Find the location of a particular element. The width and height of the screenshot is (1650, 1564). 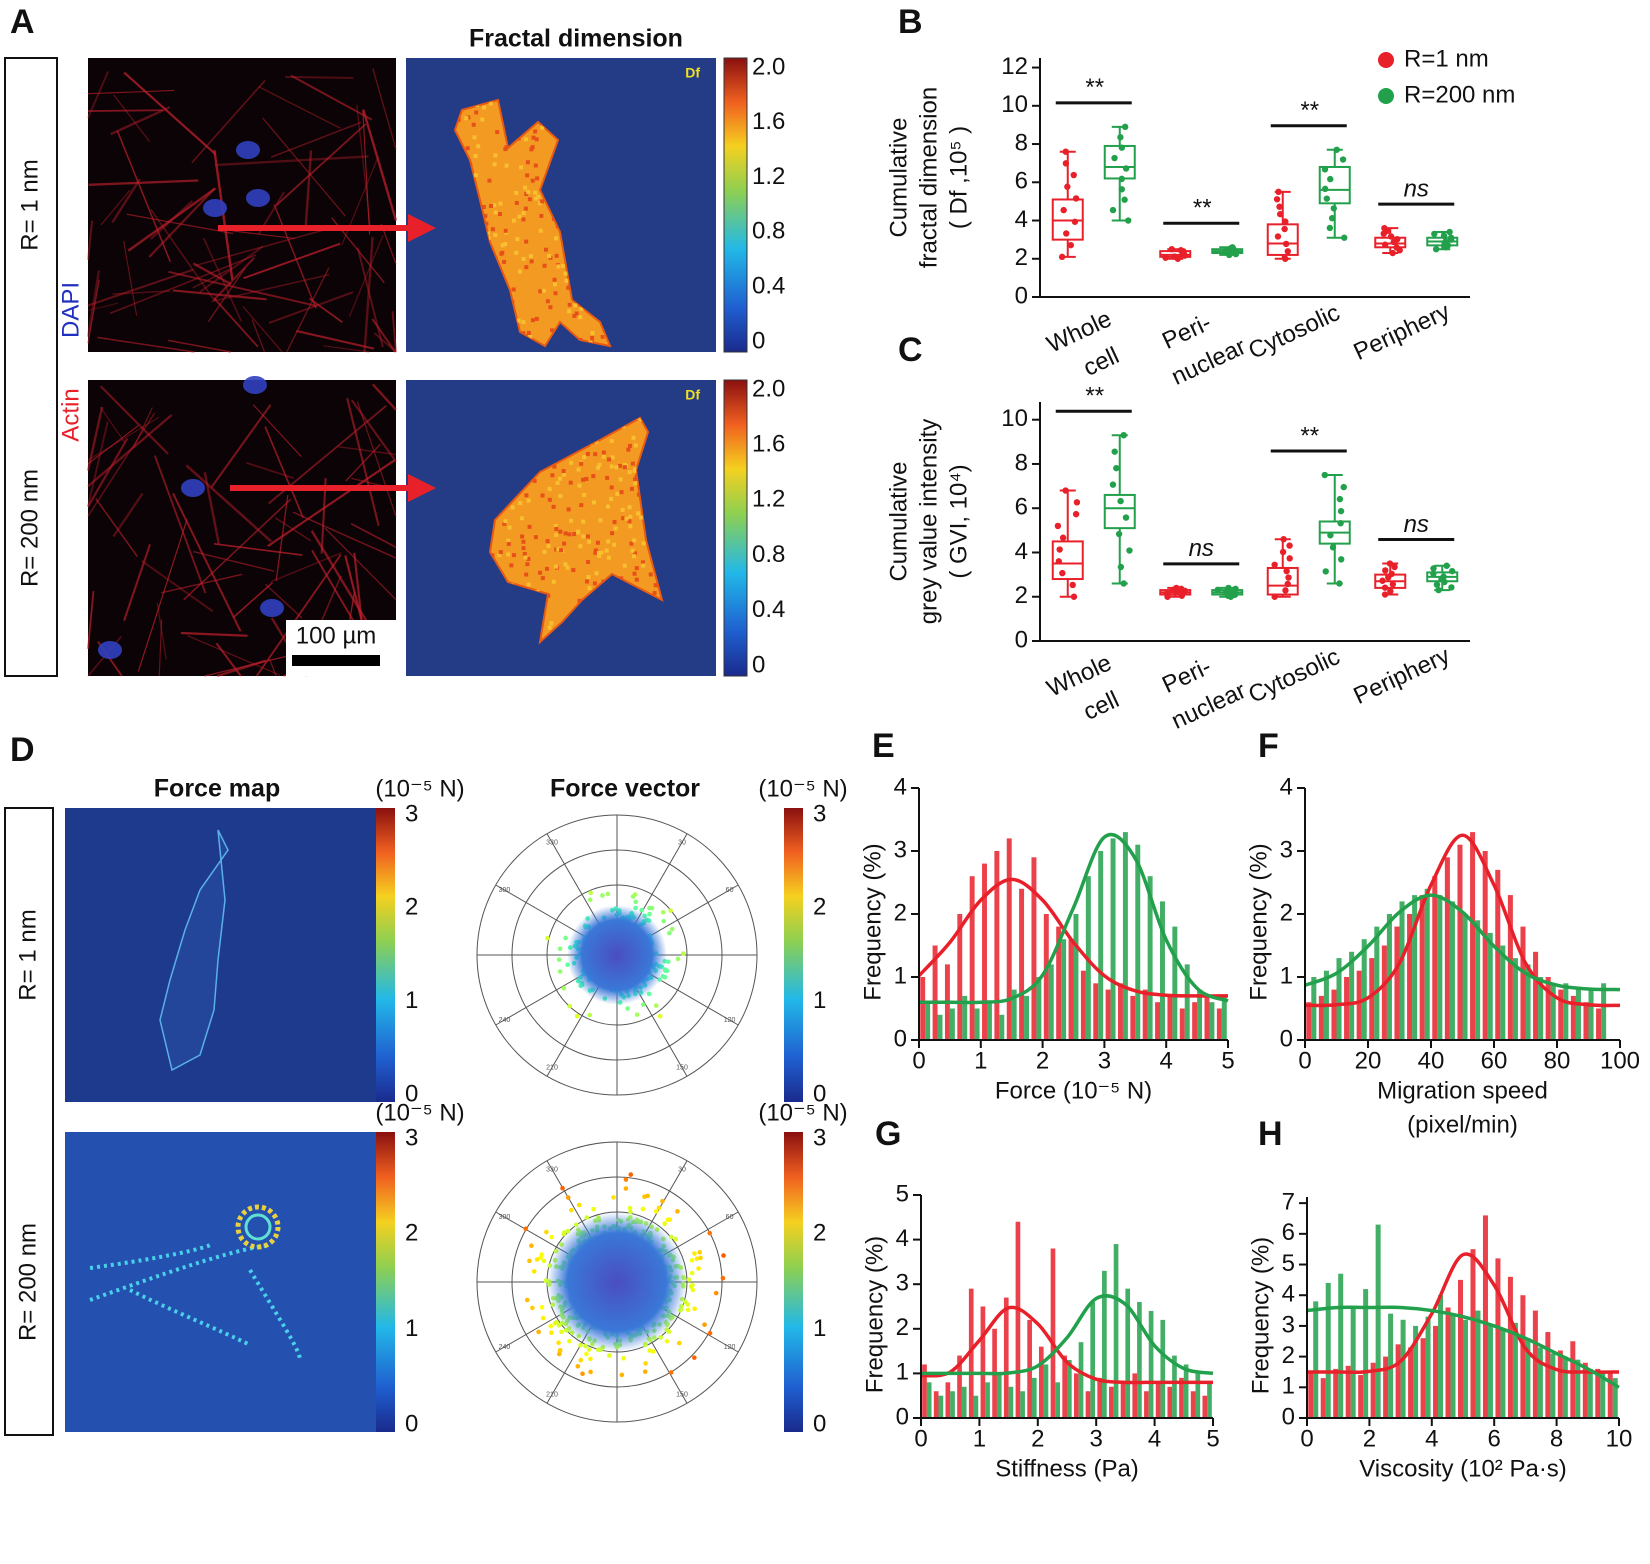

x-axis-label: (pixel/min) is located at coordinates (1462, 1124).